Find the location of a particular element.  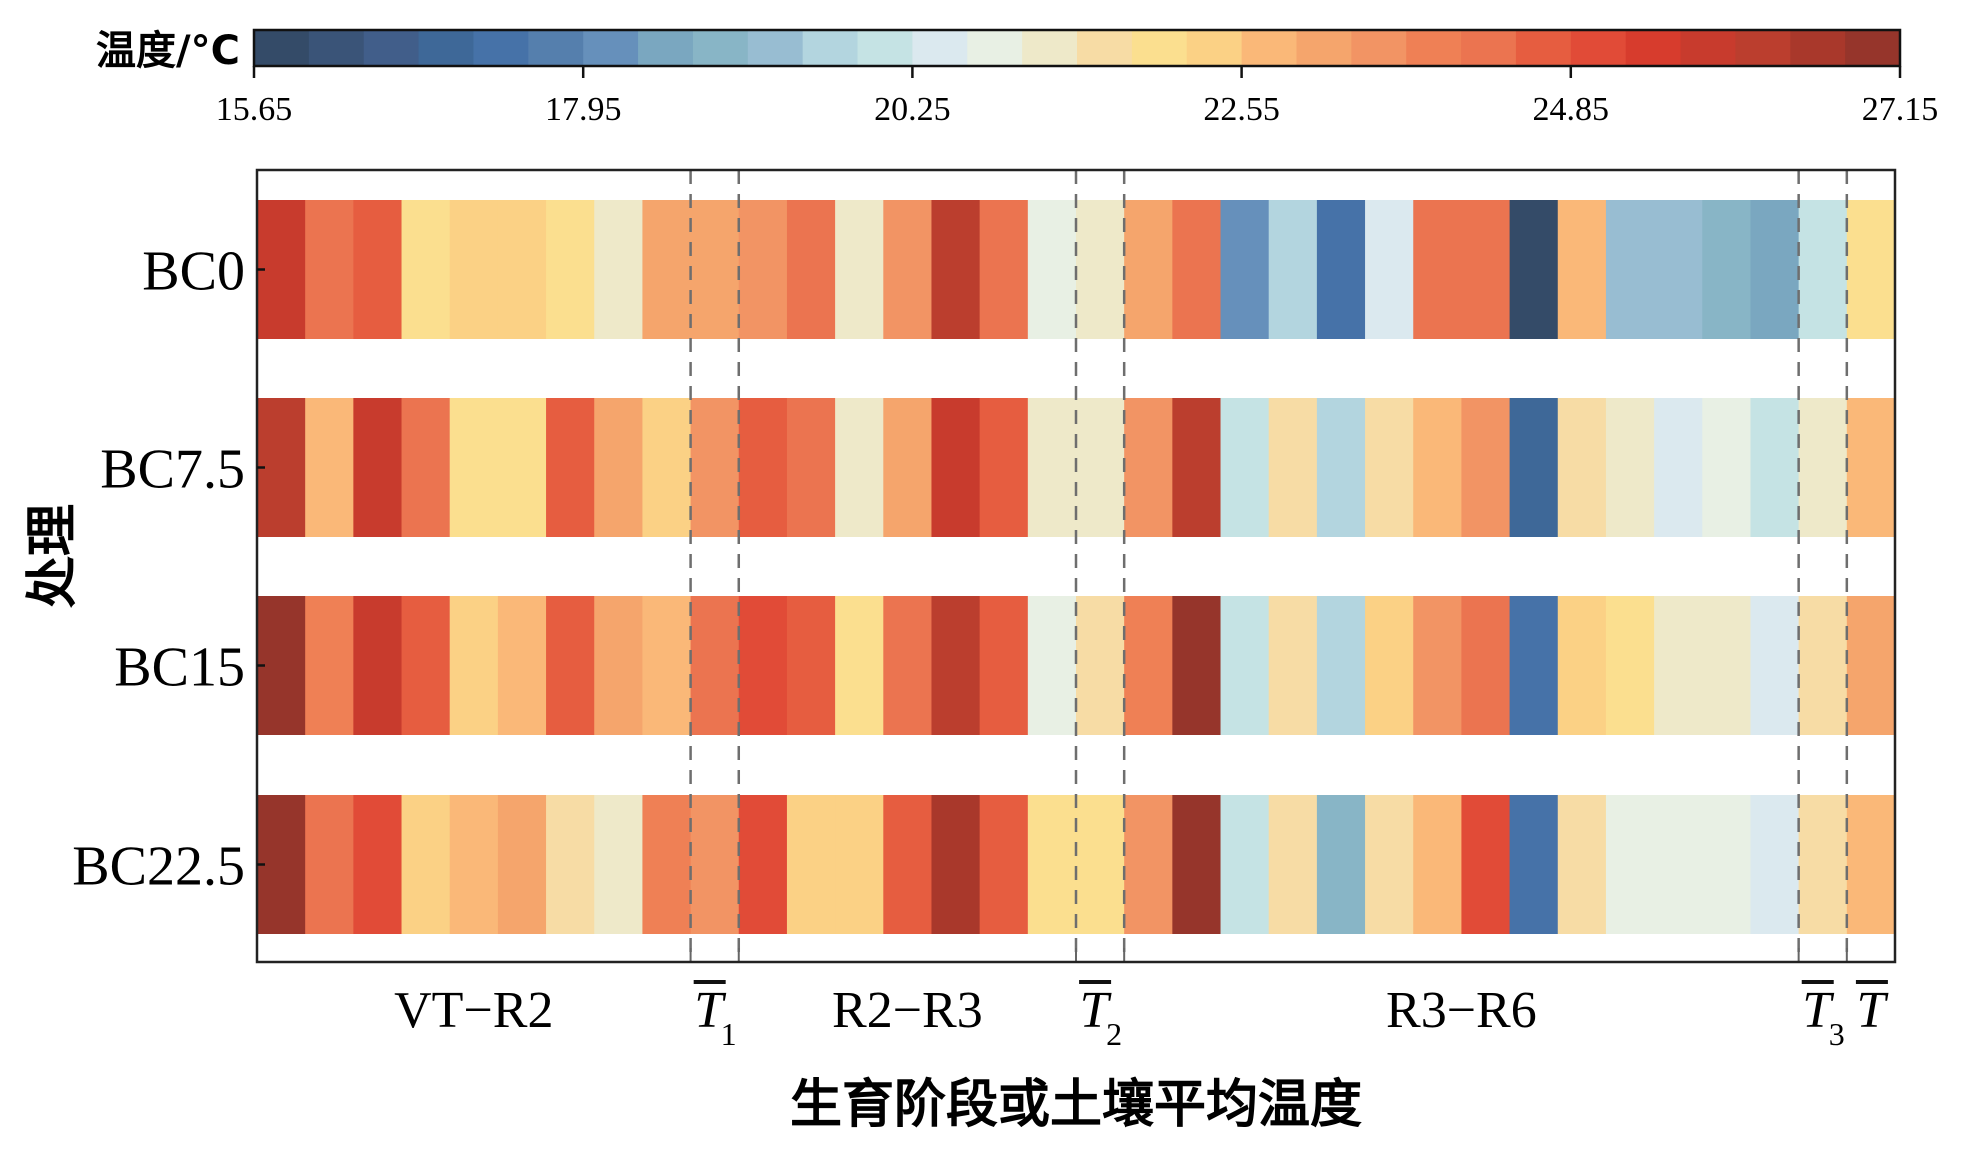

mean-temperature-label: T3 is located at coordinates (1823, 1016).